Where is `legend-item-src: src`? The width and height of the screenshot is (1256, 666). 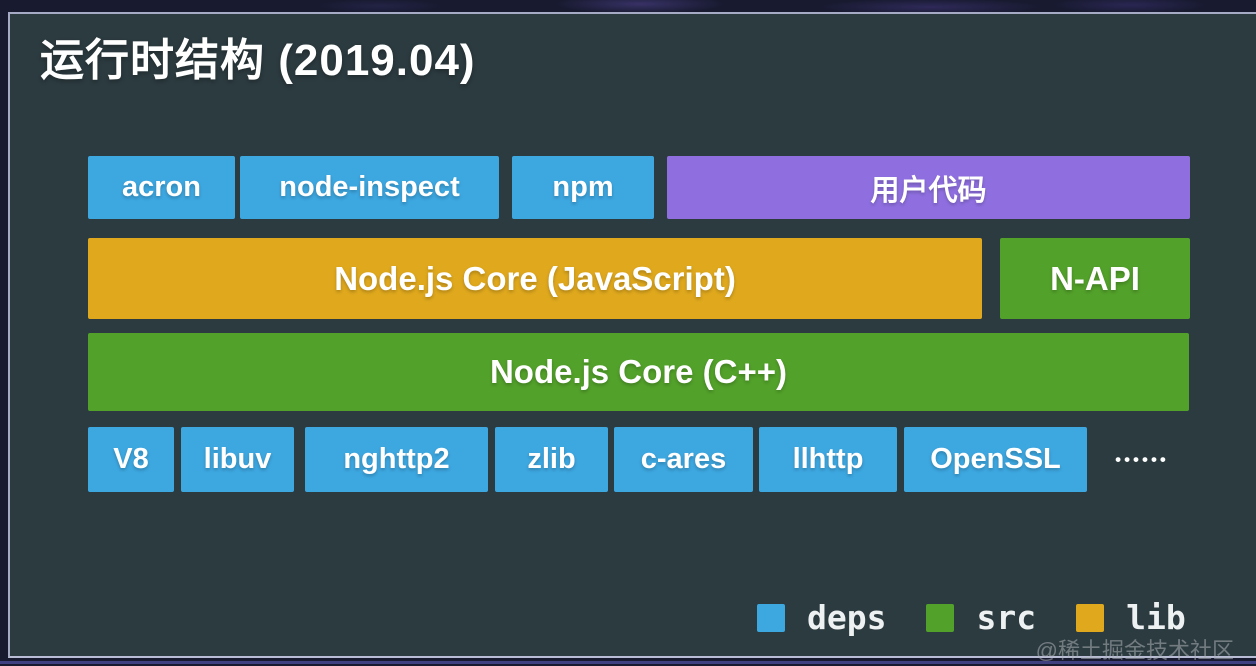 legend-item-src: src is located at coordinates (981, 617).